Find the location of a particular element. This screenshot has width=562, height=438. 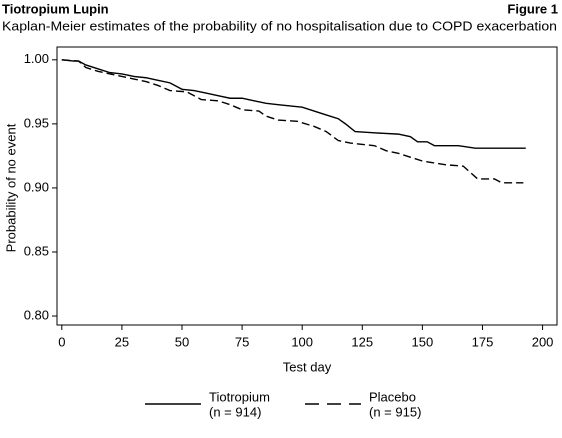

x-tick-label: 25 is located at coordinates (122, 341).